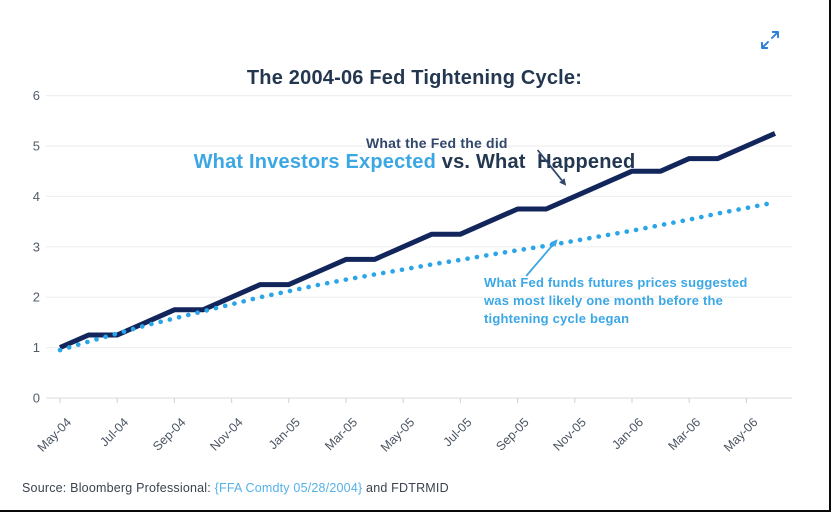  I want to click on x-tick-label: May-06, so click(740, 434).